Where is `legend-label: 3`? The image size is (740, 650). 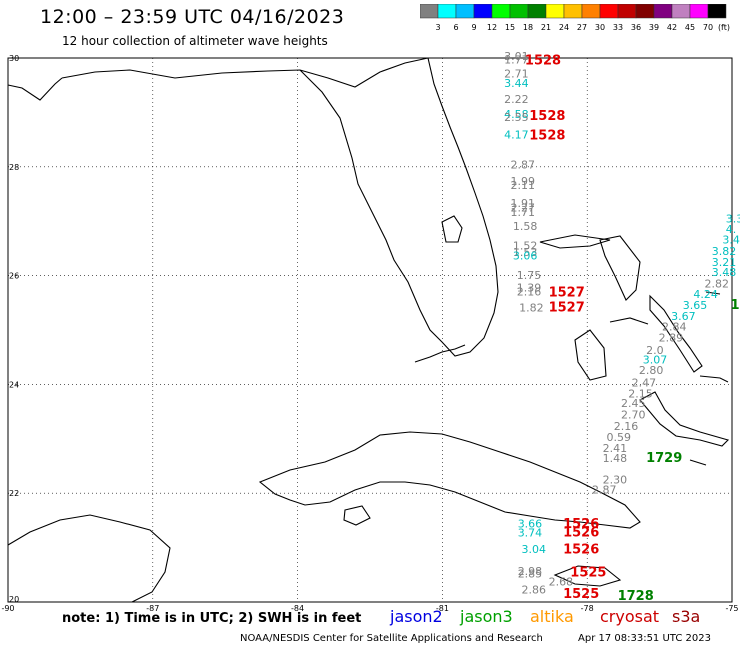 legend-label: 3 is located at coordinates (437, 27).